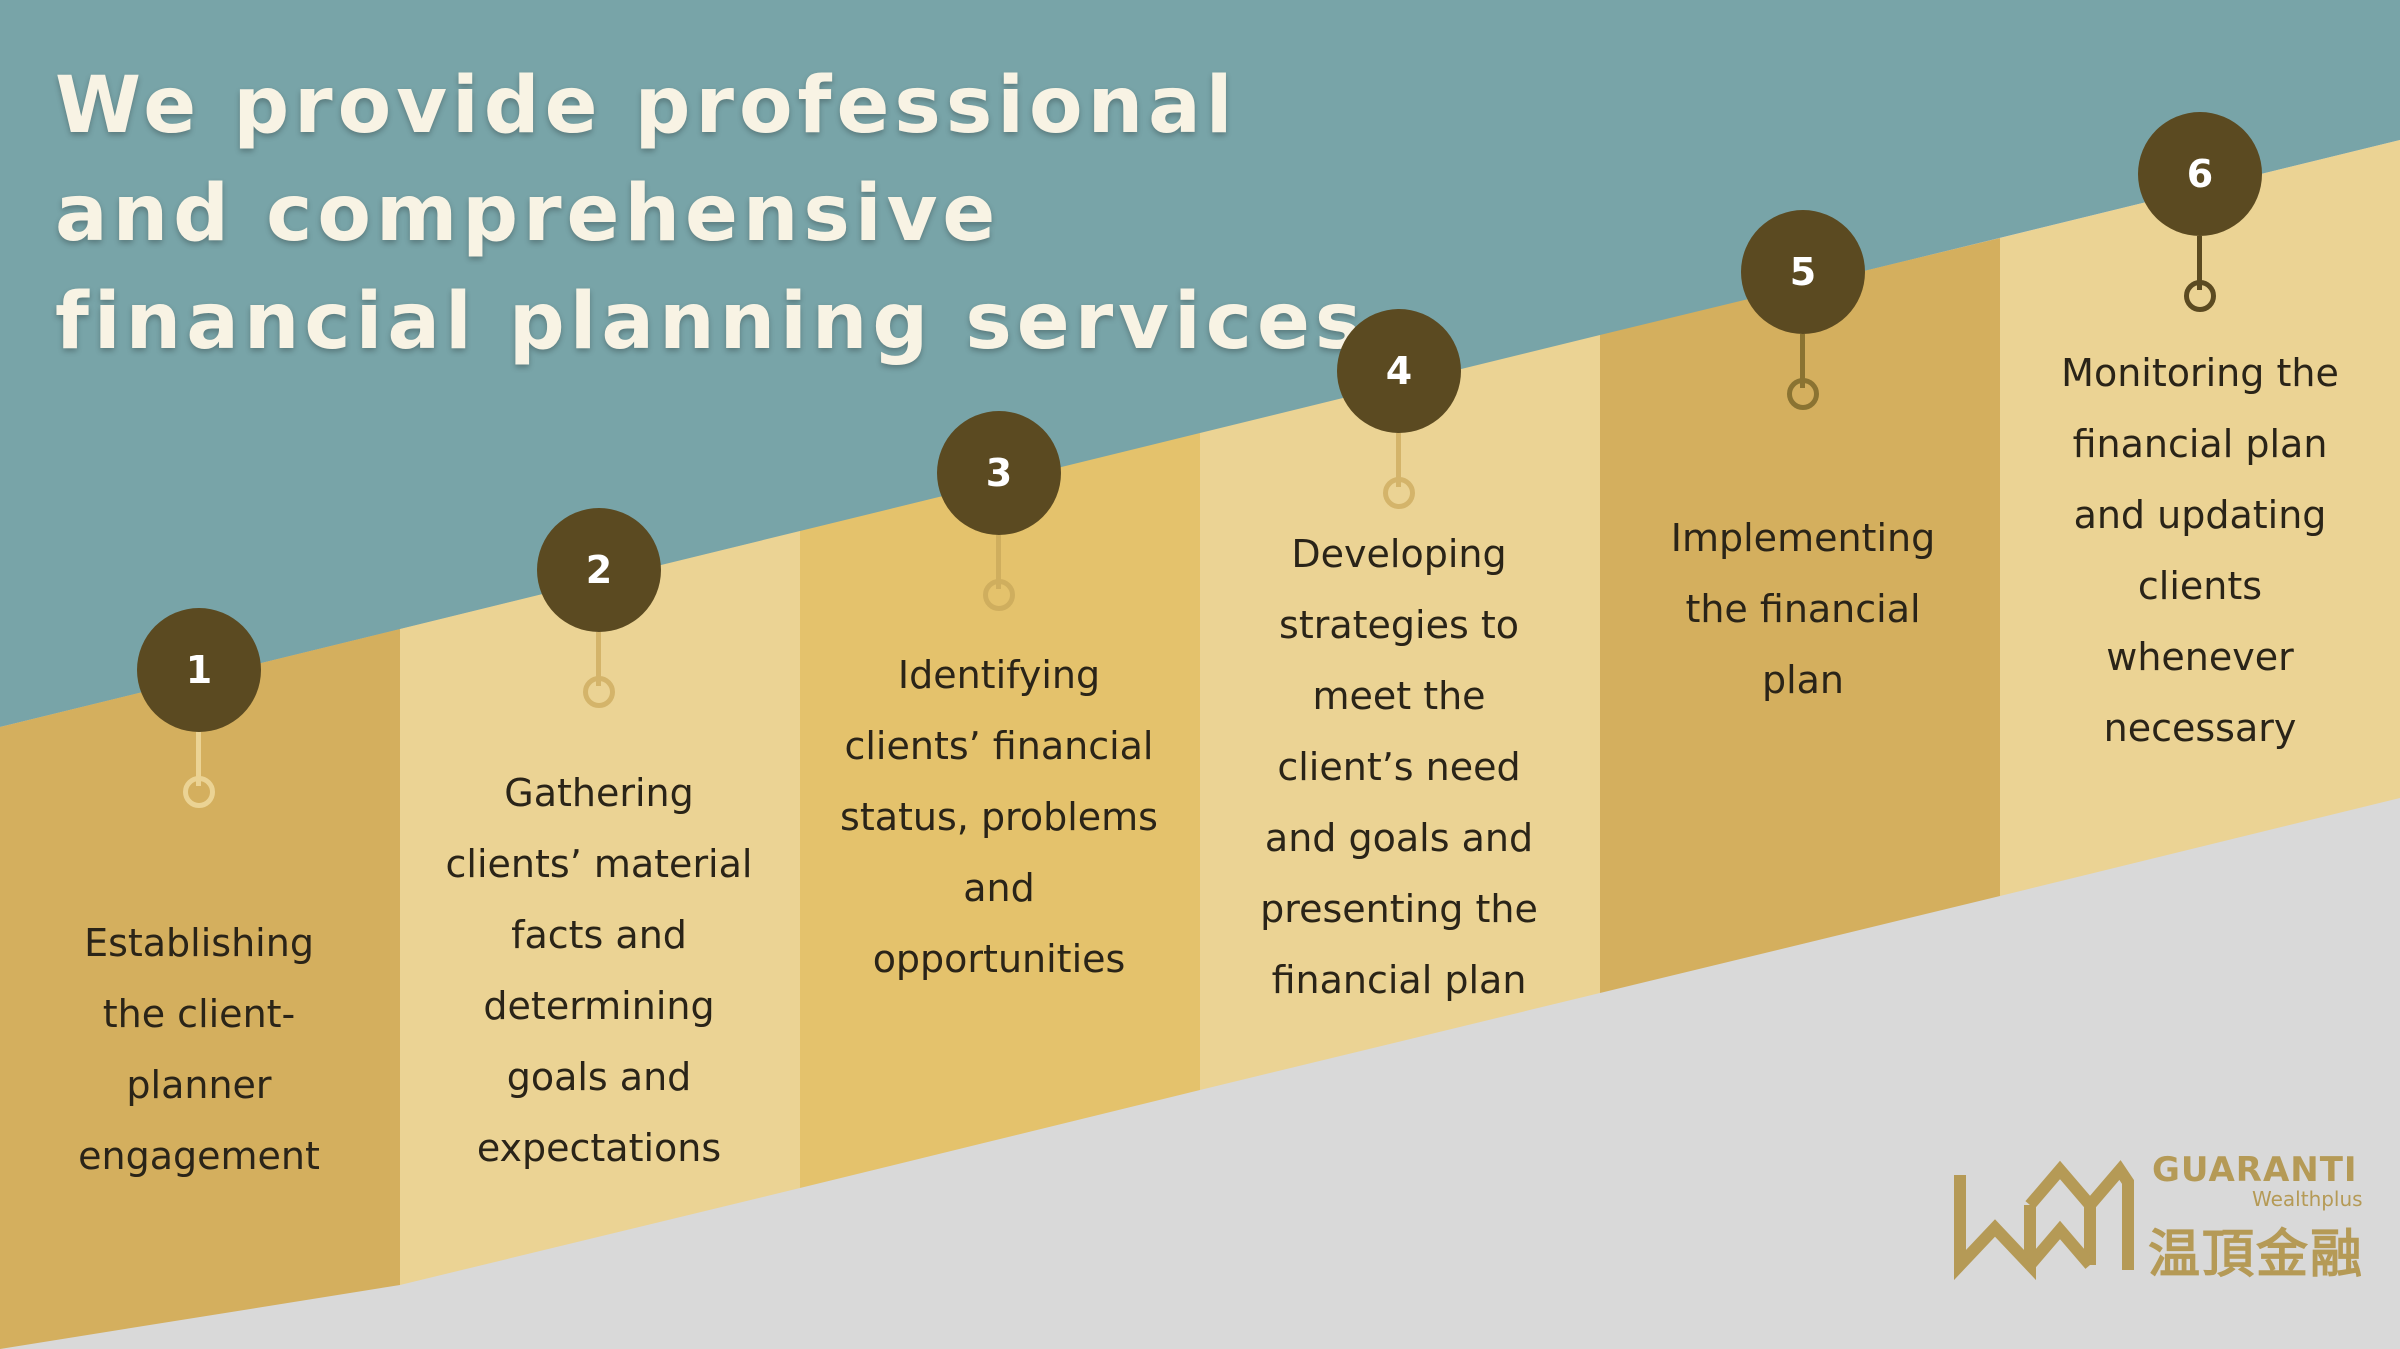 This screenshot has width=2400, height=1349. I want to click on step-5-text: Implementing the financial plan, so click(1803, 609).